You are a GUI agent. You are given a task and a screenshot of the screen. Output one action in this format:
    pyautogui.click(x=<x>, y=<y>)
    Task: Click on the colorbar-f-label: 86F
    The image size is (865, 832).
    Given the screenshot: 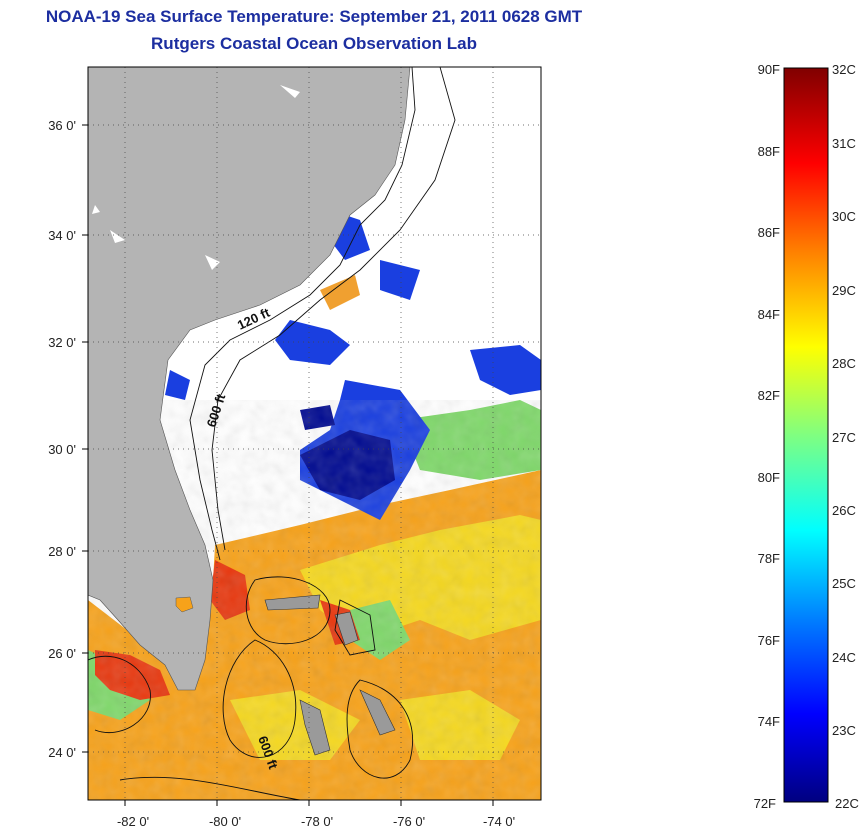 What is the action you would take?
    pyautogui.click(x=769, y=232)
    